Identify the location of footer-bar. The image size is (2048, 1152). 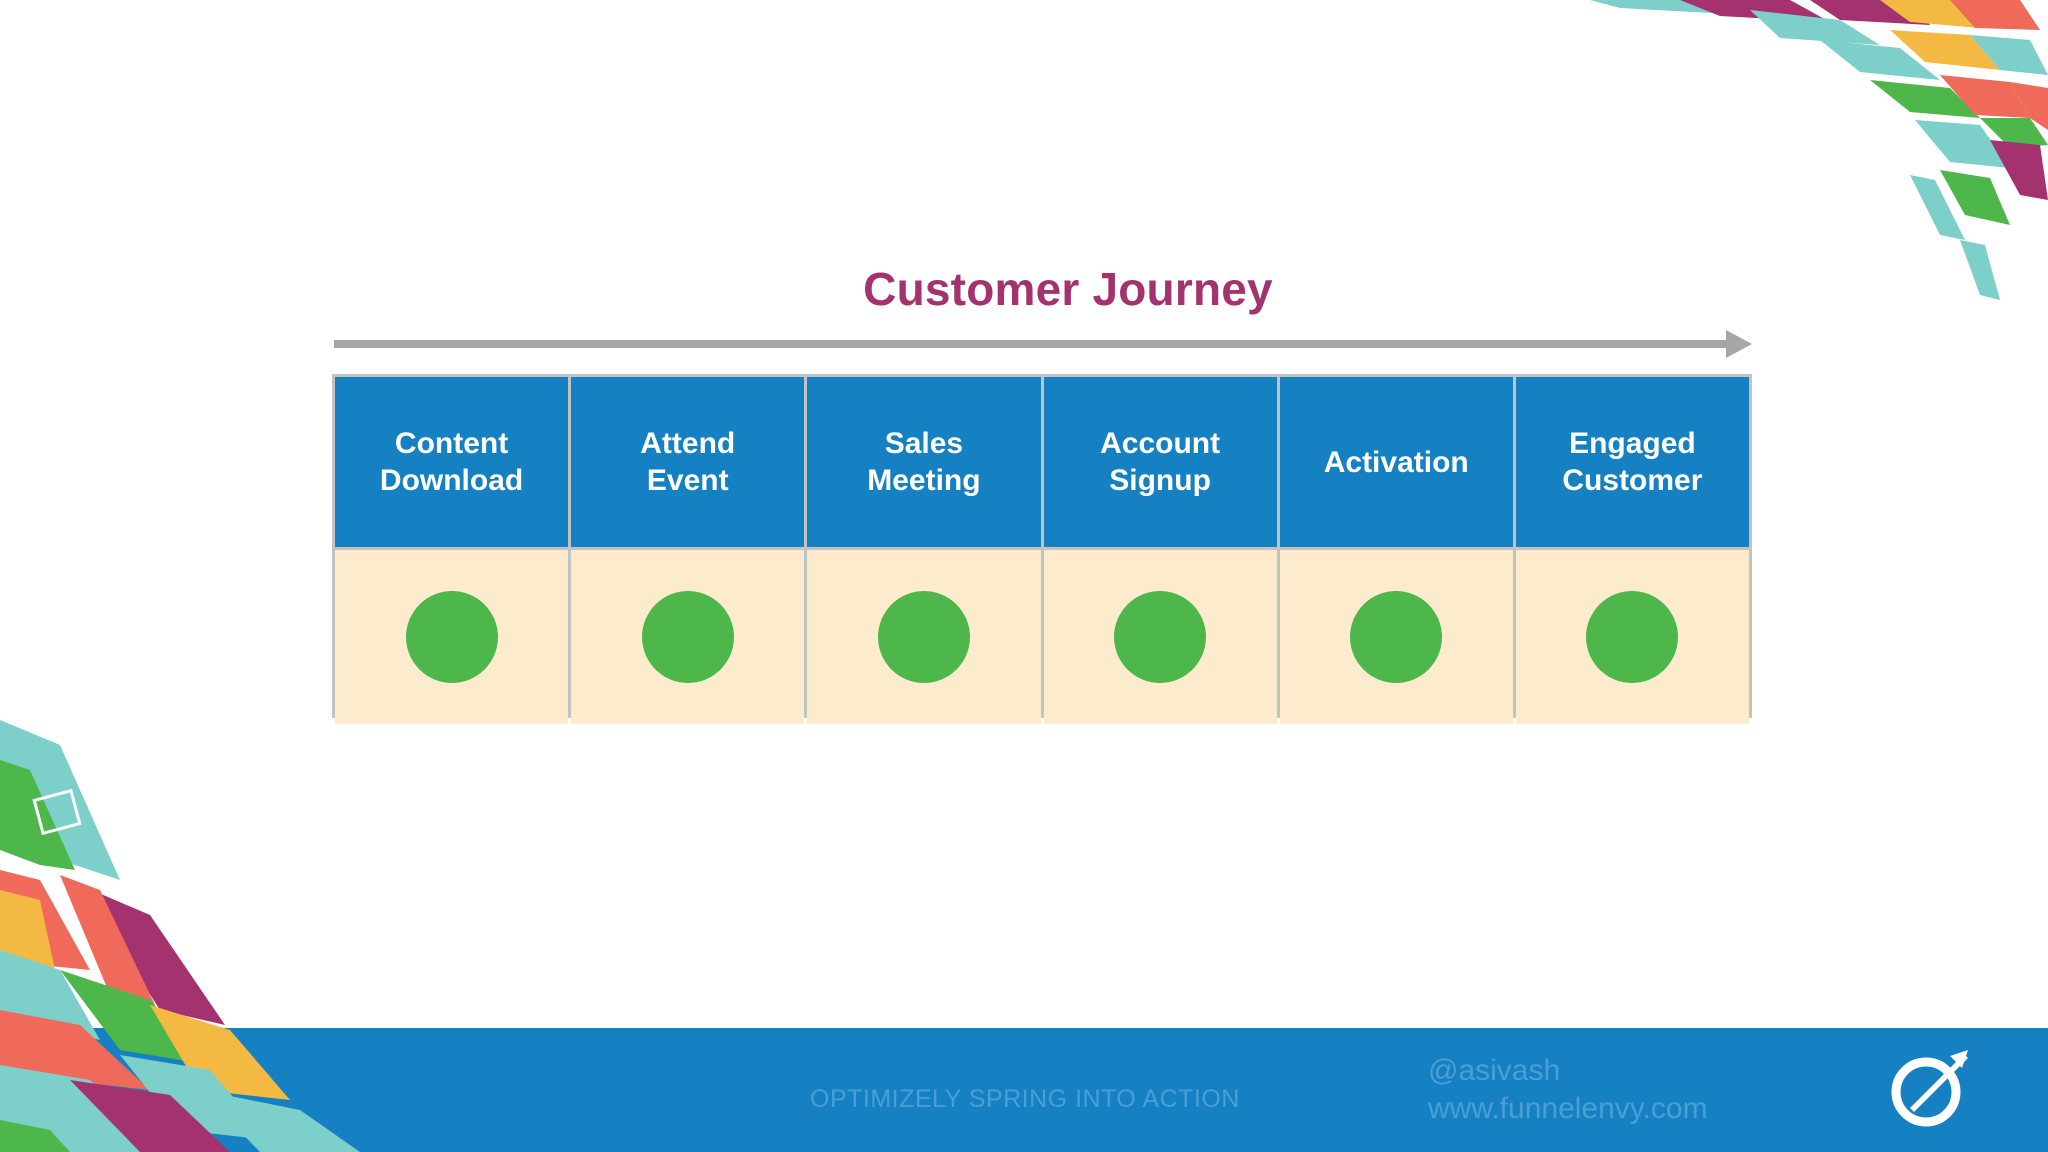
(1024, 1090).